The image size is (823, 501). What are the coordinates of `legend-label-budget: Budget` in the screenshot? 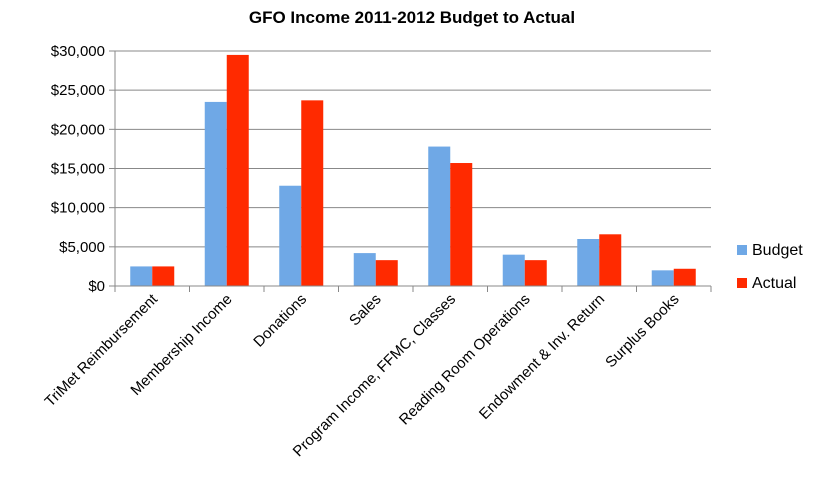 It's located at (777, 250).